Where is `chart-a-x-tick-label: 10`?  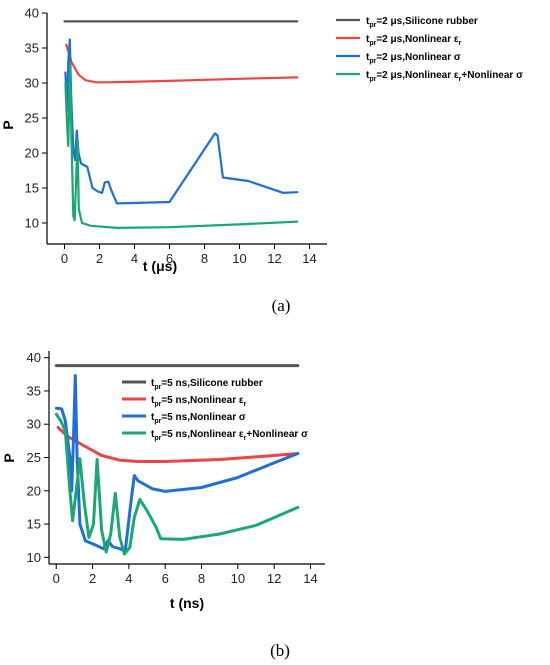 chart-a-x-tick-label: 10 is located at coordinates (239, 258).